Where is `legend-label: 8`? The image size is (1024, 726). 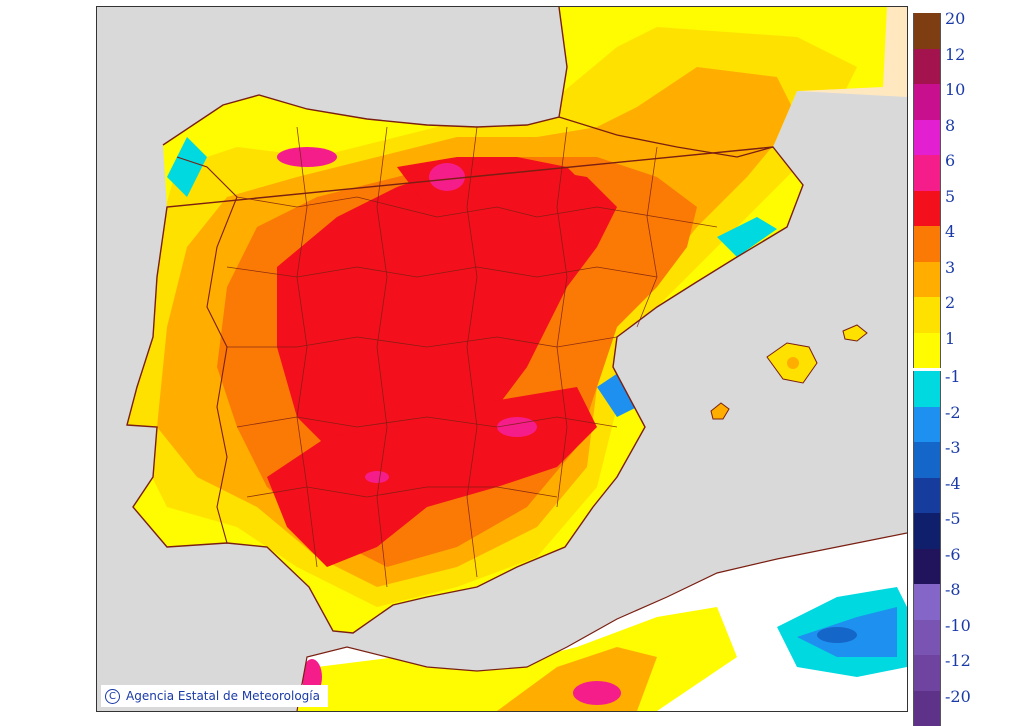
legend-label: 8 is located at coordinates (950, 126).